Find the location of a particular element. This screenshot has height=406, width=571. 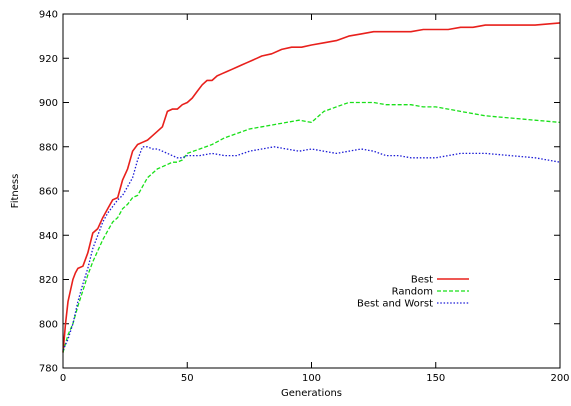

y-tick-label-900: 900 is located at coordinates (48, 103).